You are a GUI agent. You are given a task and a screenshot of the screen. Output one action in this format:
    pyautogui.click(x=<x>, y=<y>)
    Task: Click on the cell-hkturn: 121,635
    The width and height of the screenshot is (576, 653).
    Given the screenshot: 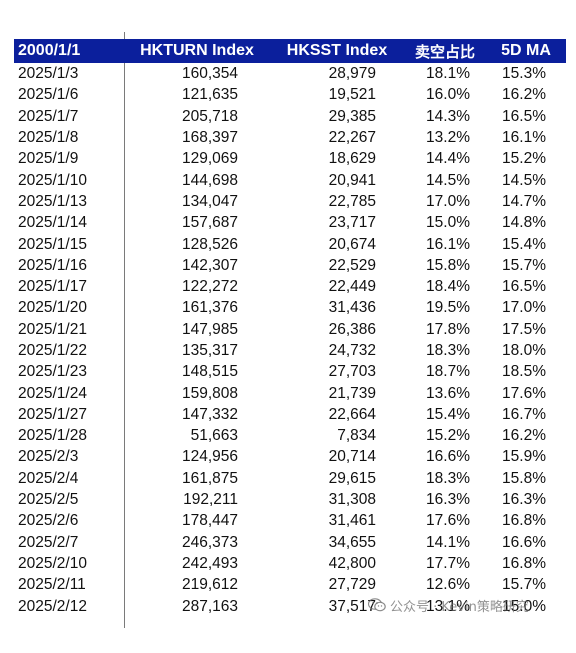 What is the action you would take?
    pyautogui.click(x=209, y=95)
    